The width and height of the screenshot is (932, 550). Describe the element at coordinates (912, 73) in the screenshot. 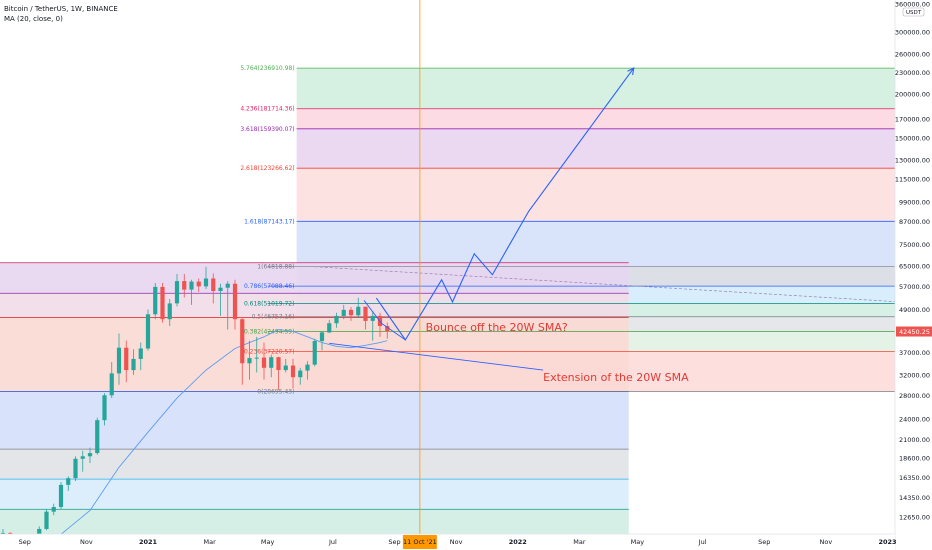

I see `price-tick-label: 230000.00` at that location.